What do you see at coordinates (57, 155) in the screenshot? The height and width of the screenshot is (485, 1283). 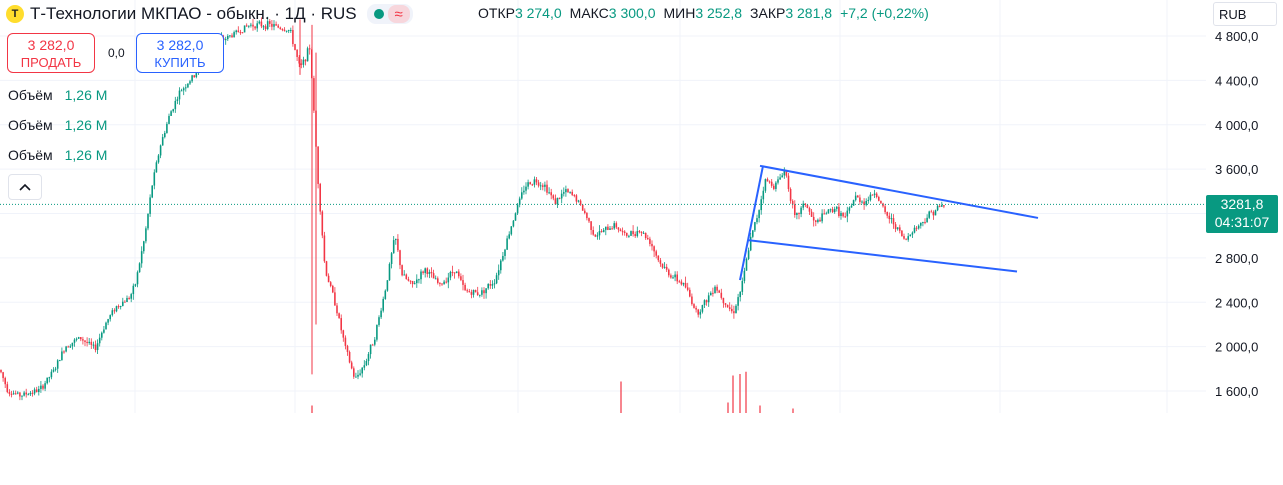 I see `volume-legend-3: Объём 1,26 M` at bounding box center [57, 155].